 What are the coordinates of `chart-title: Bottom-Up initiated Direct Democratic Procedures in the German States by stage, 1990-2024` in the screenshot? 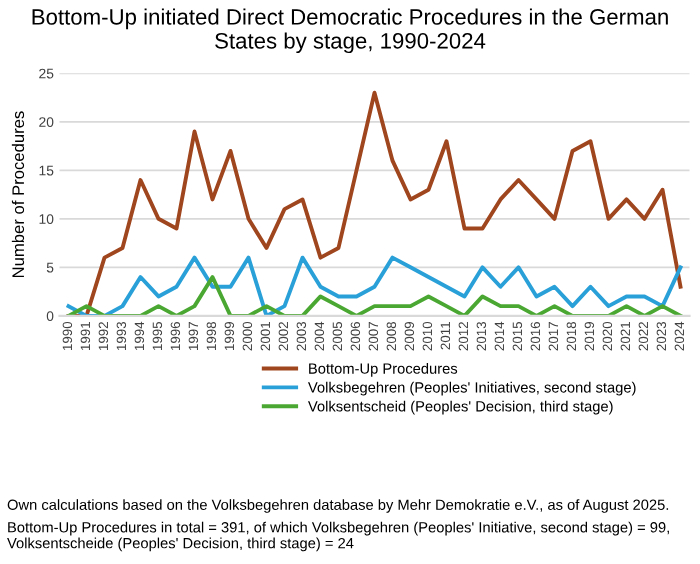 It's located at (350, 31).